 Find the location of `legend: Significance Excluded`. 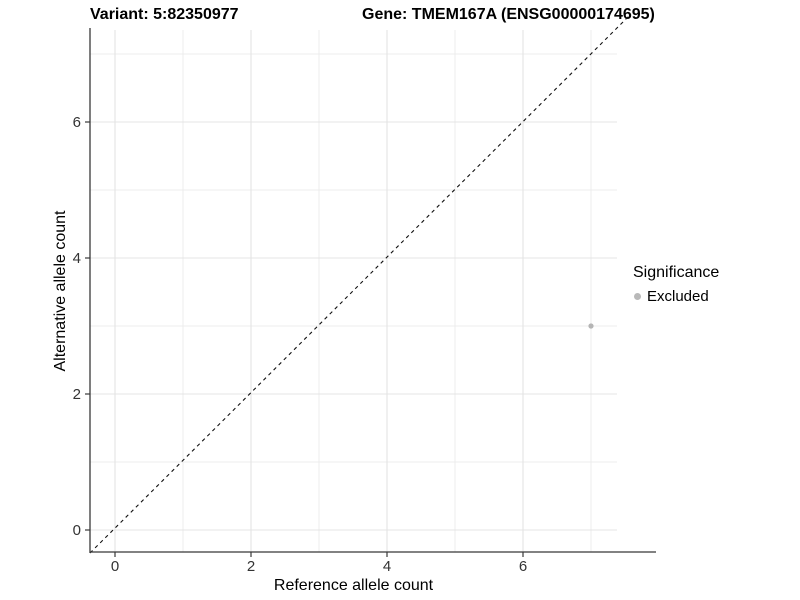

legend: Significance Excluded is located at coordinates (675, 284).